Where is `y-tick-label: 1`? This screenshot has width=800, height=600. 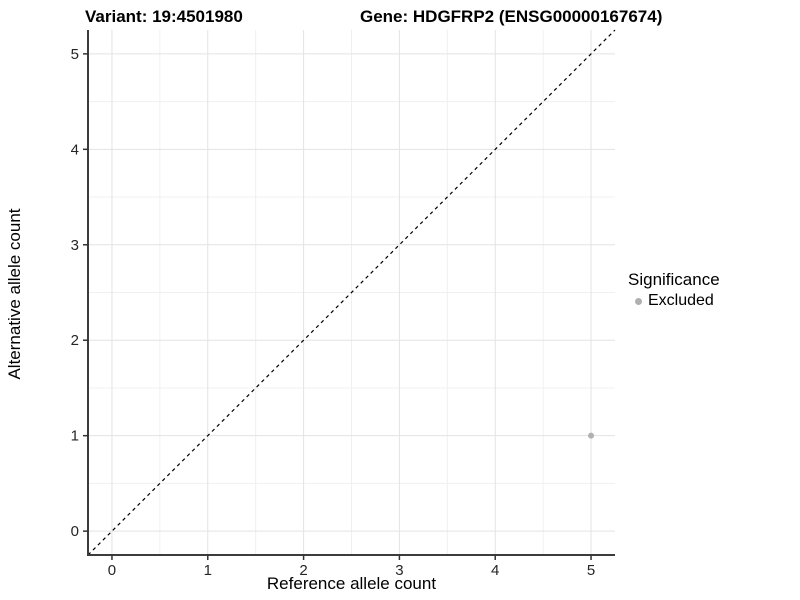
y-tick-label: 1 is located at coordinates (75, 436).